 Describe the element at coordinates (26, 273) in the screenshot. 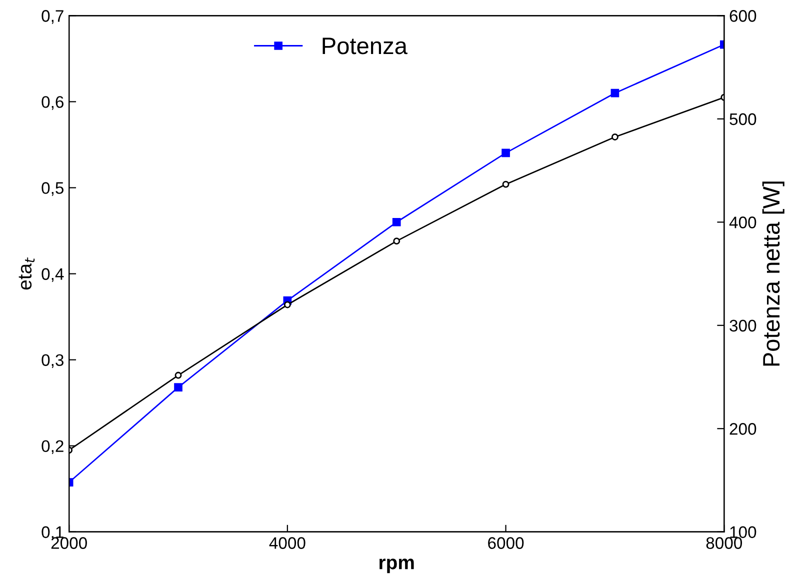

I see `y-axis-title: eta$_{t}$` at that location.